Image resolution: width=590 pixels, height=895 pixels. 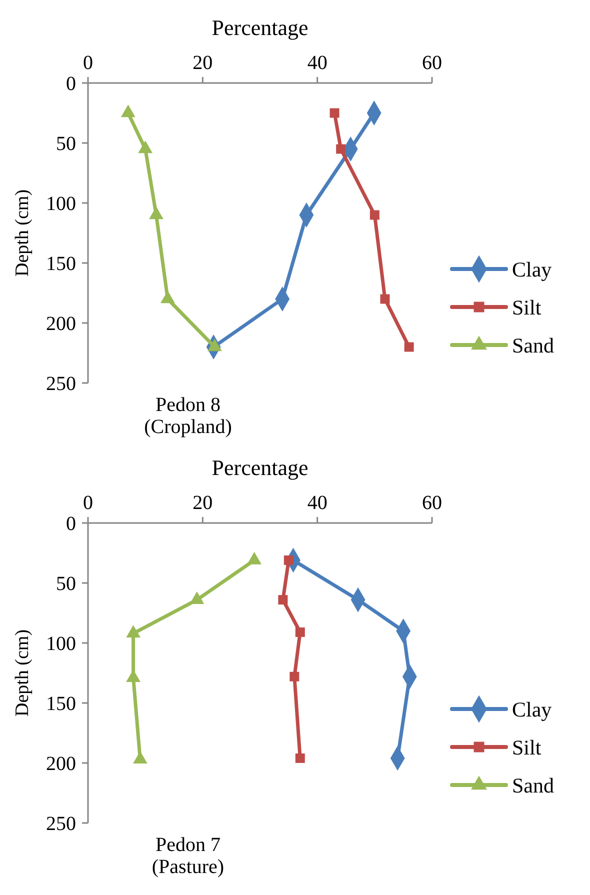 I want to click on text: Pedon 7, so click(x=188, y=845).